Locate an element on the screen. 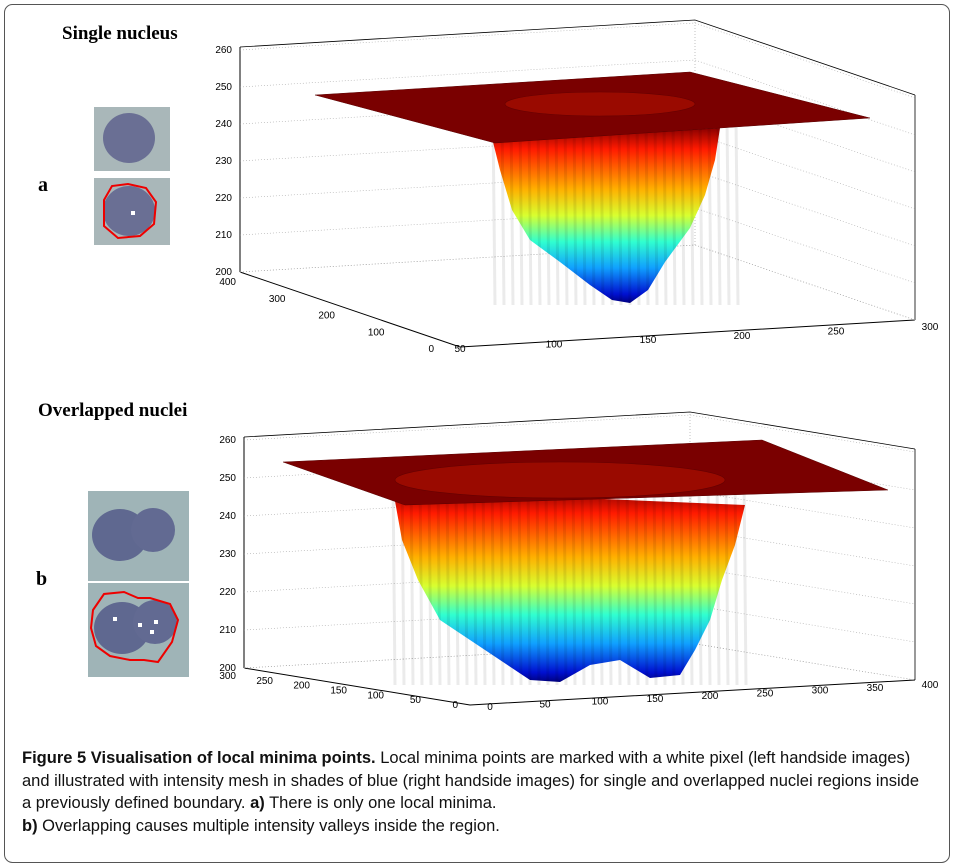 This screenshot has height=867, width=954. x-tick-label: 250 is located at coordinates (836, 331).